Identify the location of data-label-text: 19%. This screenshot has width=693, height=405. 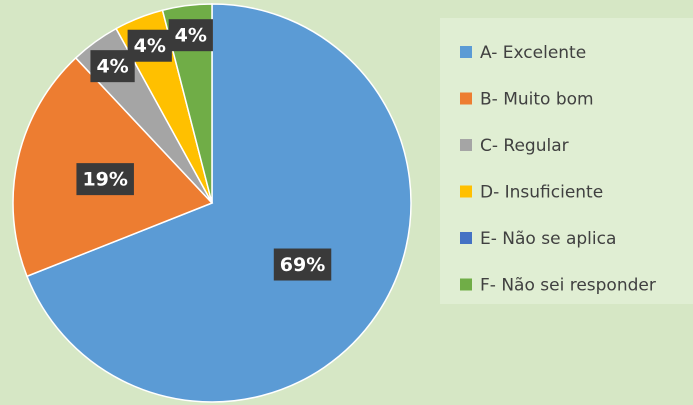
(104, 180).